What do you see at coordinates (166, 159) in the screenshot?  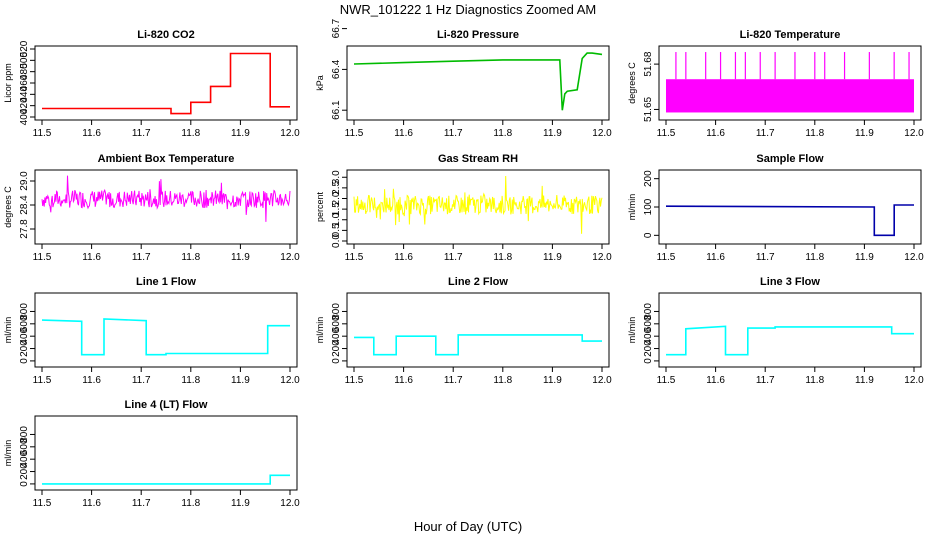 I see `panel-title: Ambient Box Temperature` at bounding box center [166, 159].